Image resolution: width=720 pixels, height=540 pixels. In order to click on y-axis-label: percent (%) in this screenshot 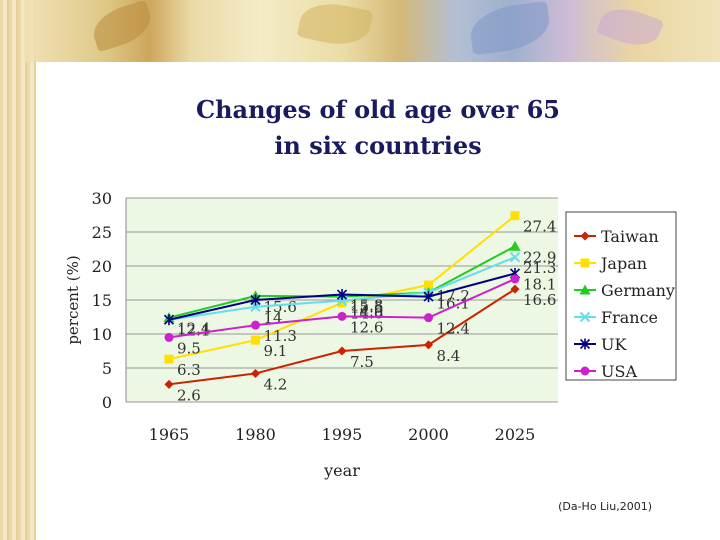, I will do `click(73, 299)`.